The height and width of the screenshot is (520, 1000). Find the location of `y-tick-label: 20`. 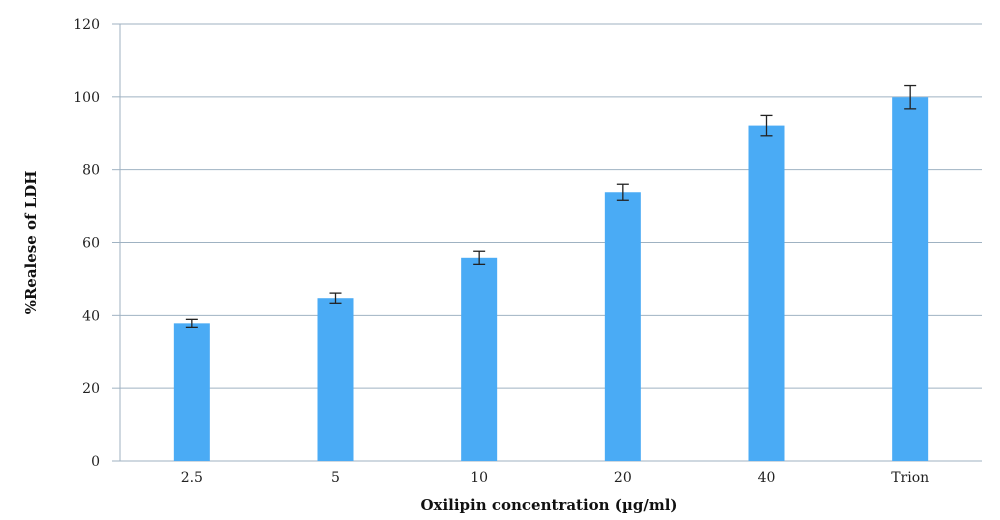

y-tick-label: 20 is located at coordinates (91, 389).